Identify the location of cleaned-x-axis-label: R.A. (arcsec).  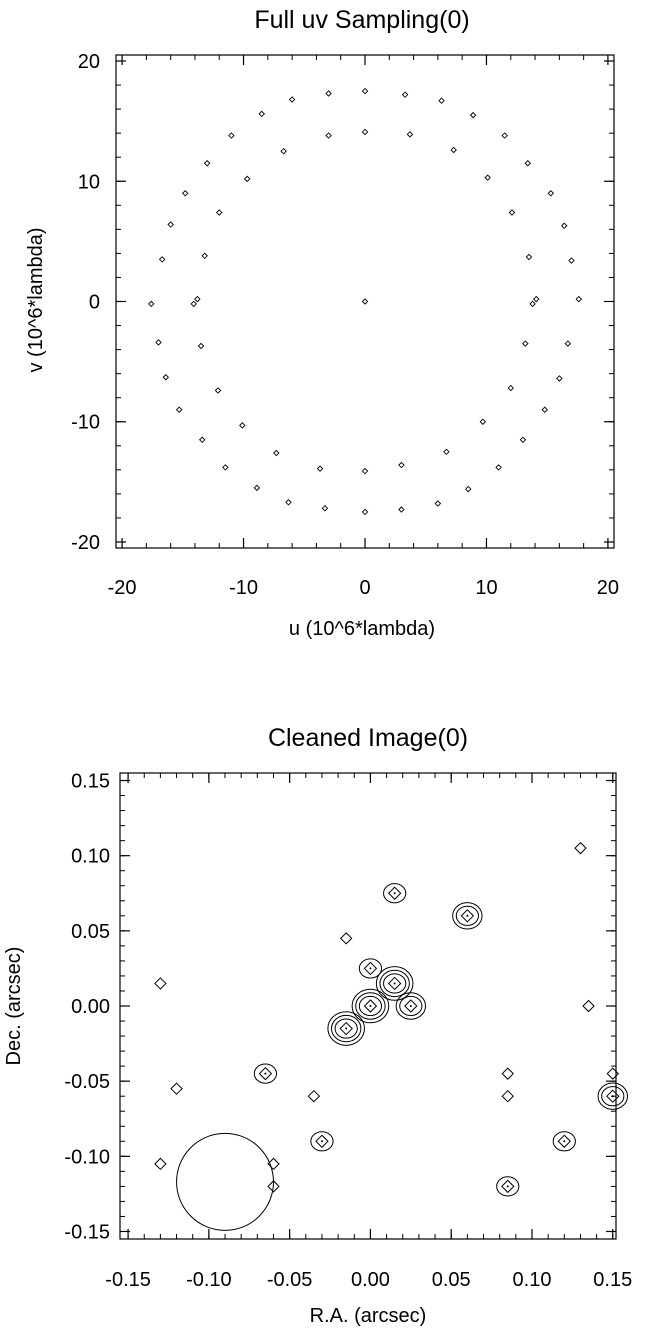
(368, 1316).